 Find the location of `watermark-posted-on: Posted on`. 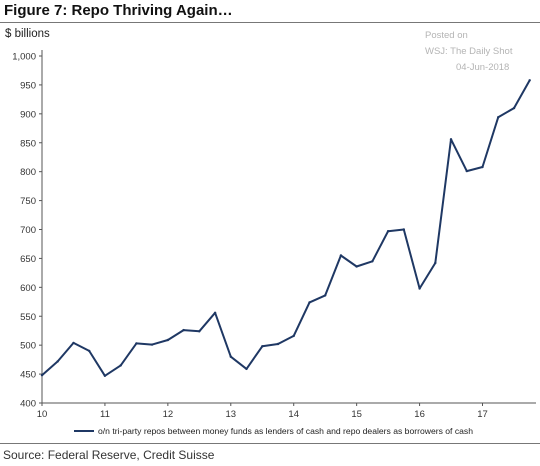

watermark-posted-on: Posted on is located at coordinates (446, 35).